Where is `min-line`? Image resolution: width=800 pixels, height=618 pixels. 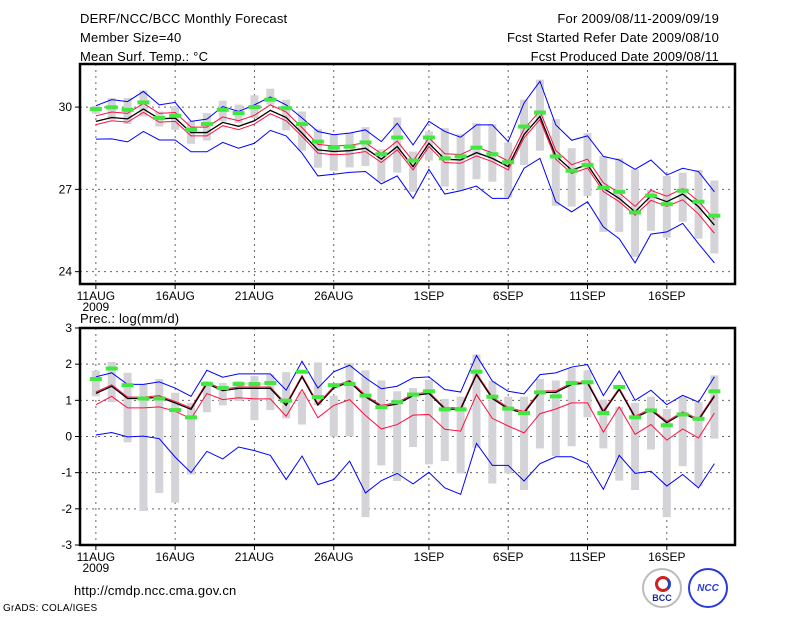
min-line is located at coordinates (405, 464).